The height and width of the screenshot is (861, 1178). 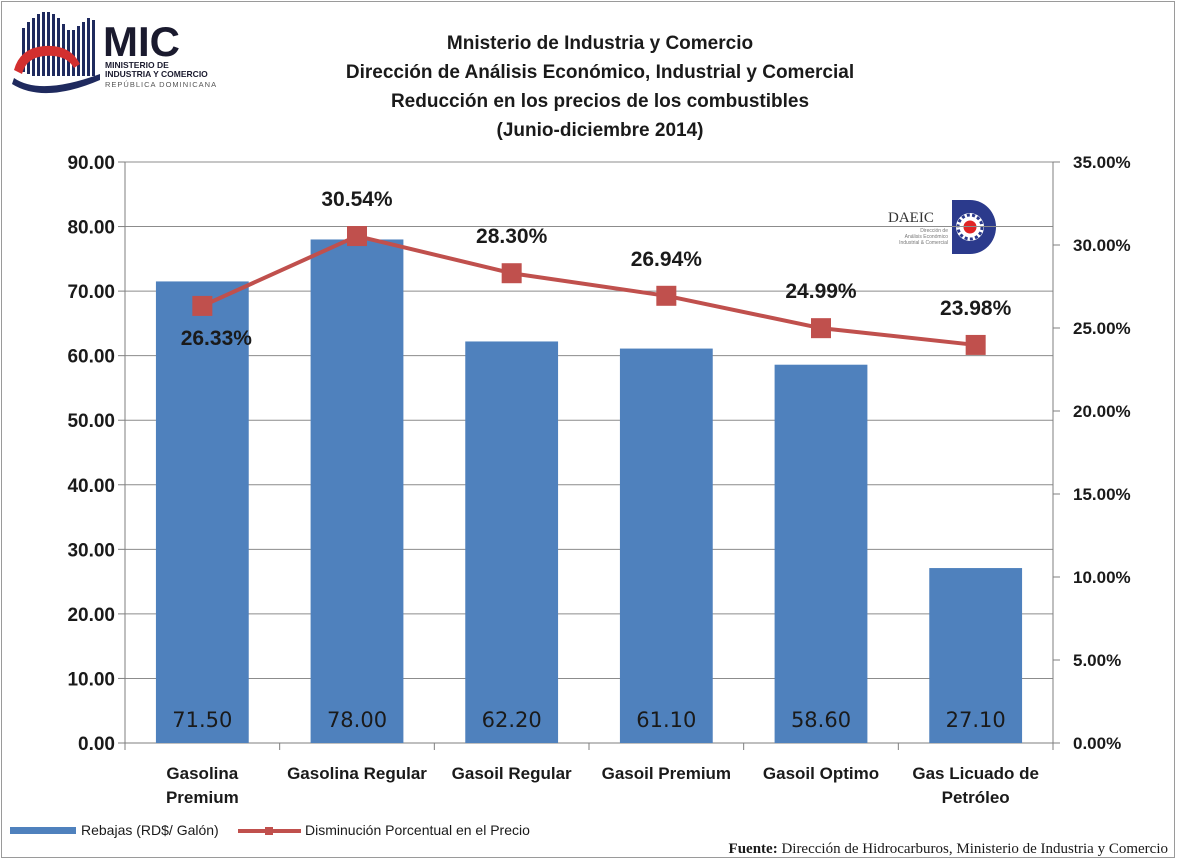 What do you see at coordinates (217, 338) in the screenshot?
I see `line-point-label: 26.33%` at bounding box center [217, 338].